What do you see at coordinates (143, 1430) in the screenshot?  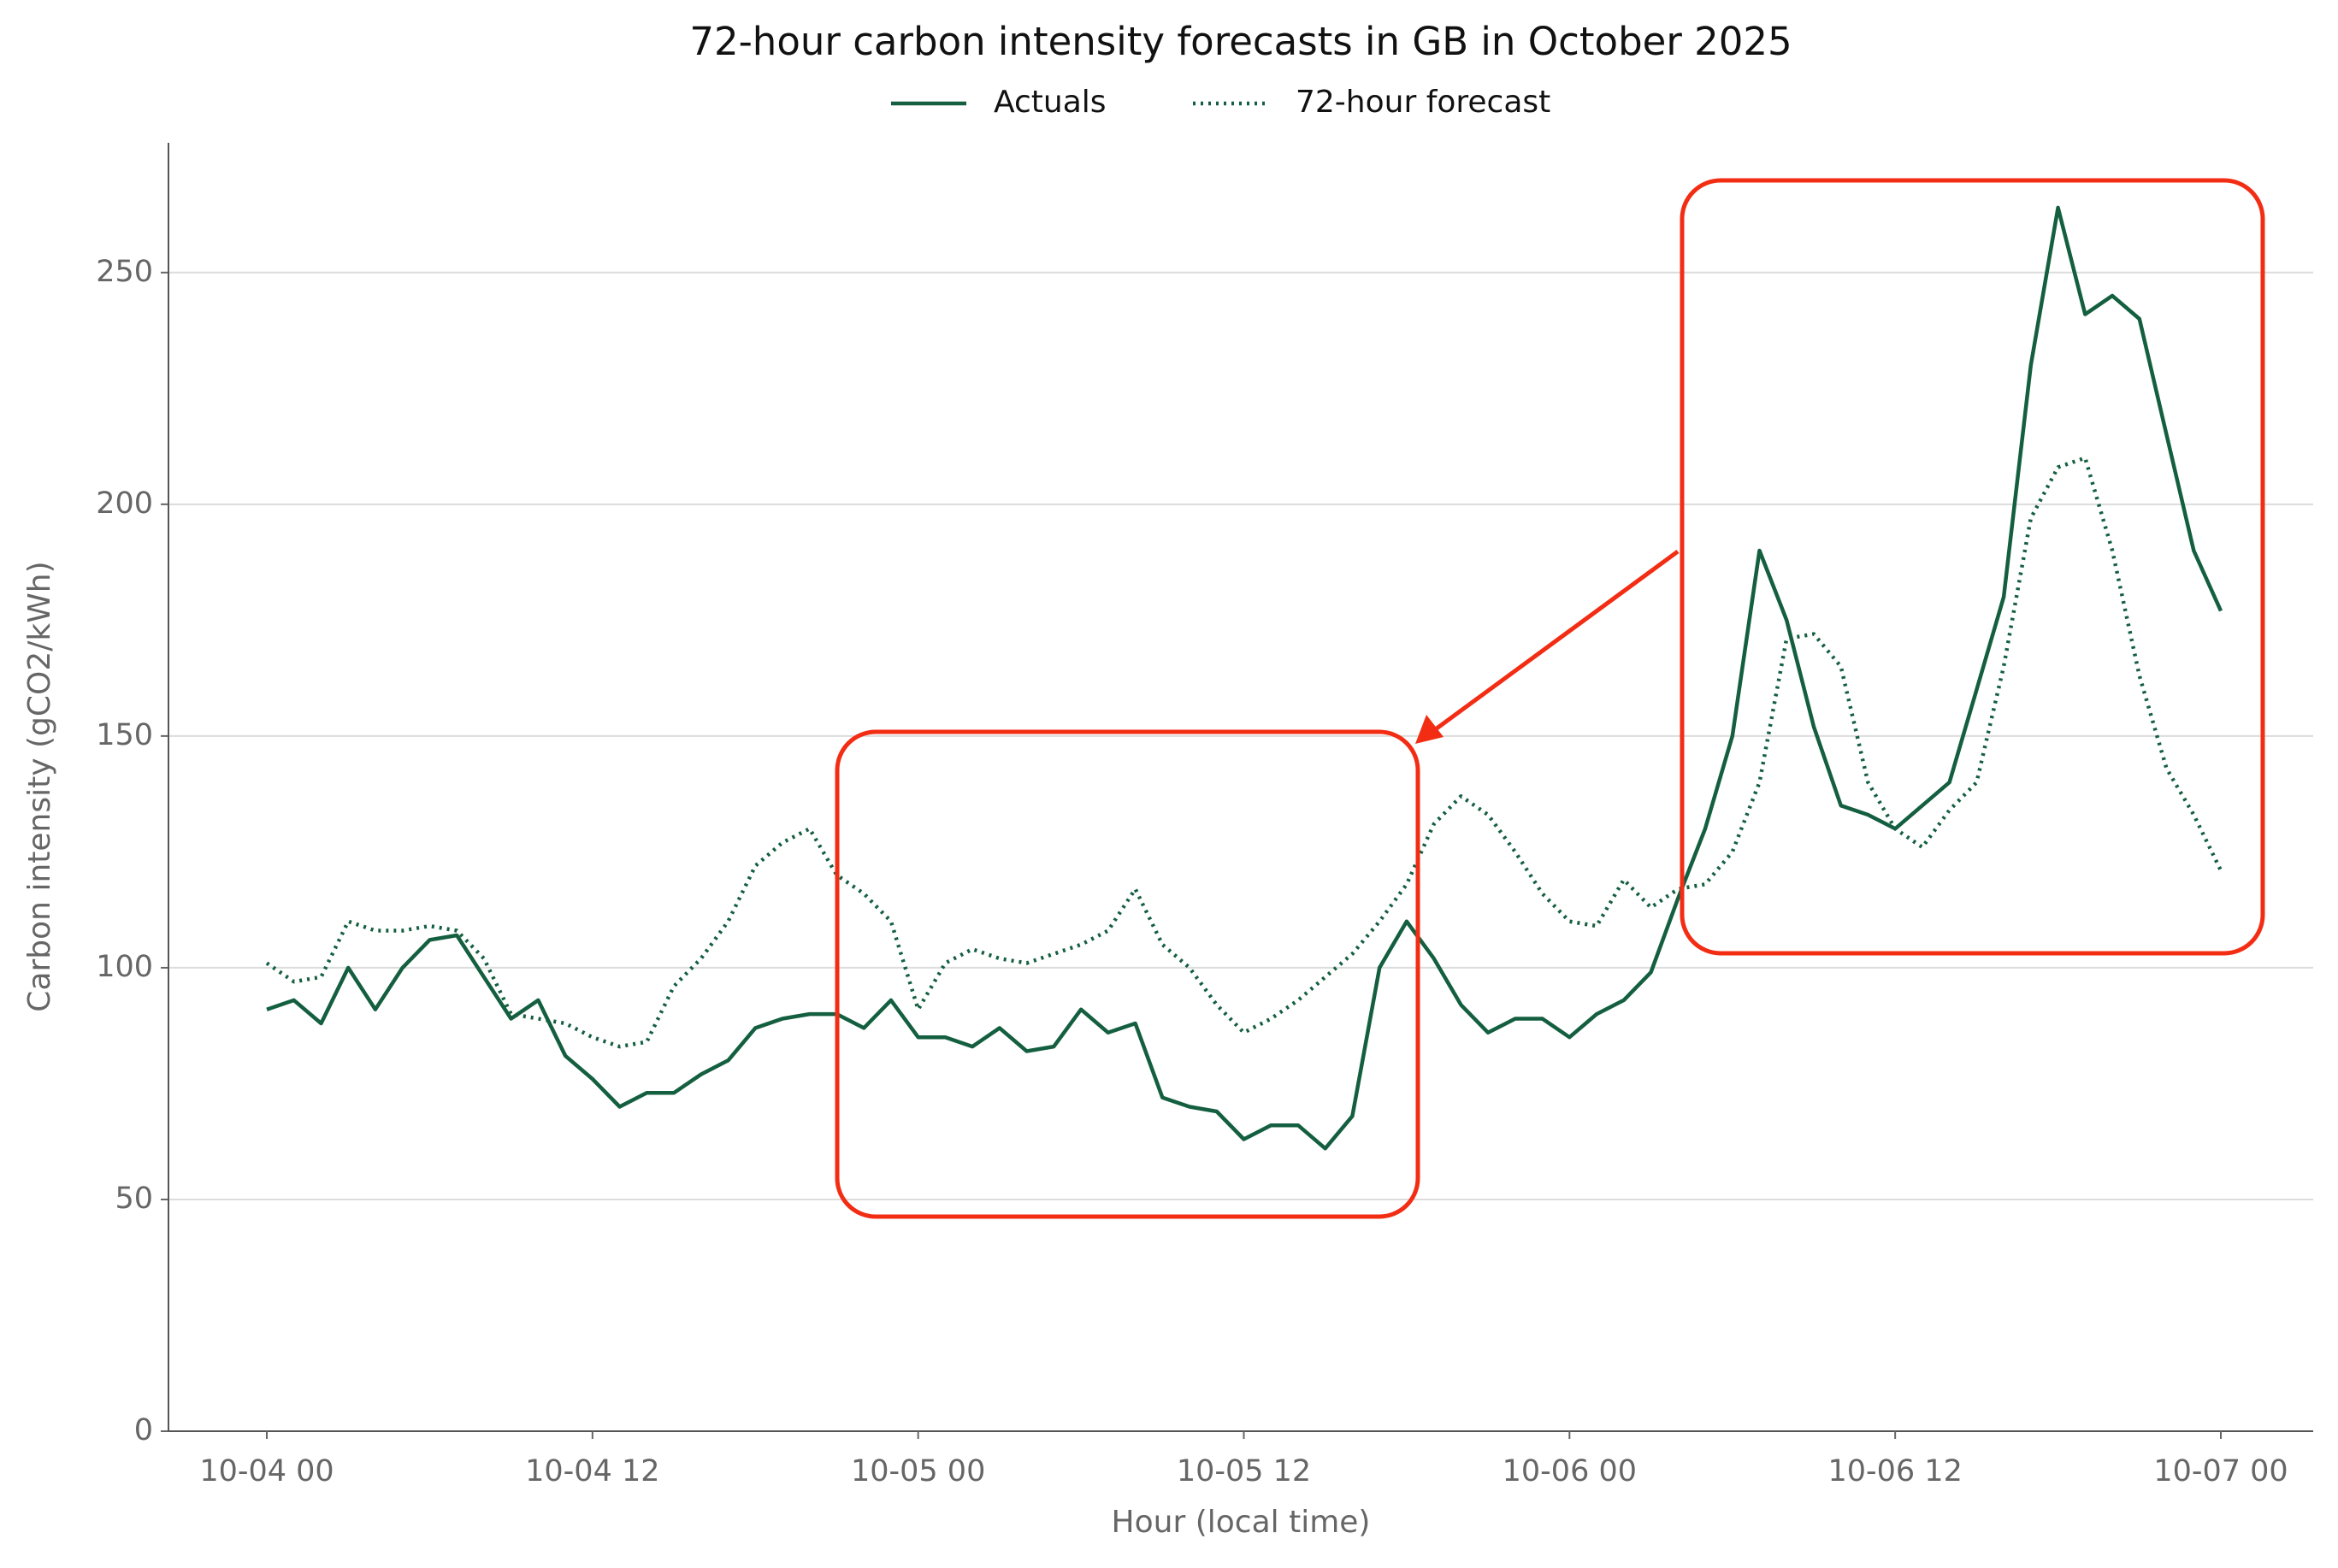 I see `y-tick-label: 0` at bounding box center [143, 1430].